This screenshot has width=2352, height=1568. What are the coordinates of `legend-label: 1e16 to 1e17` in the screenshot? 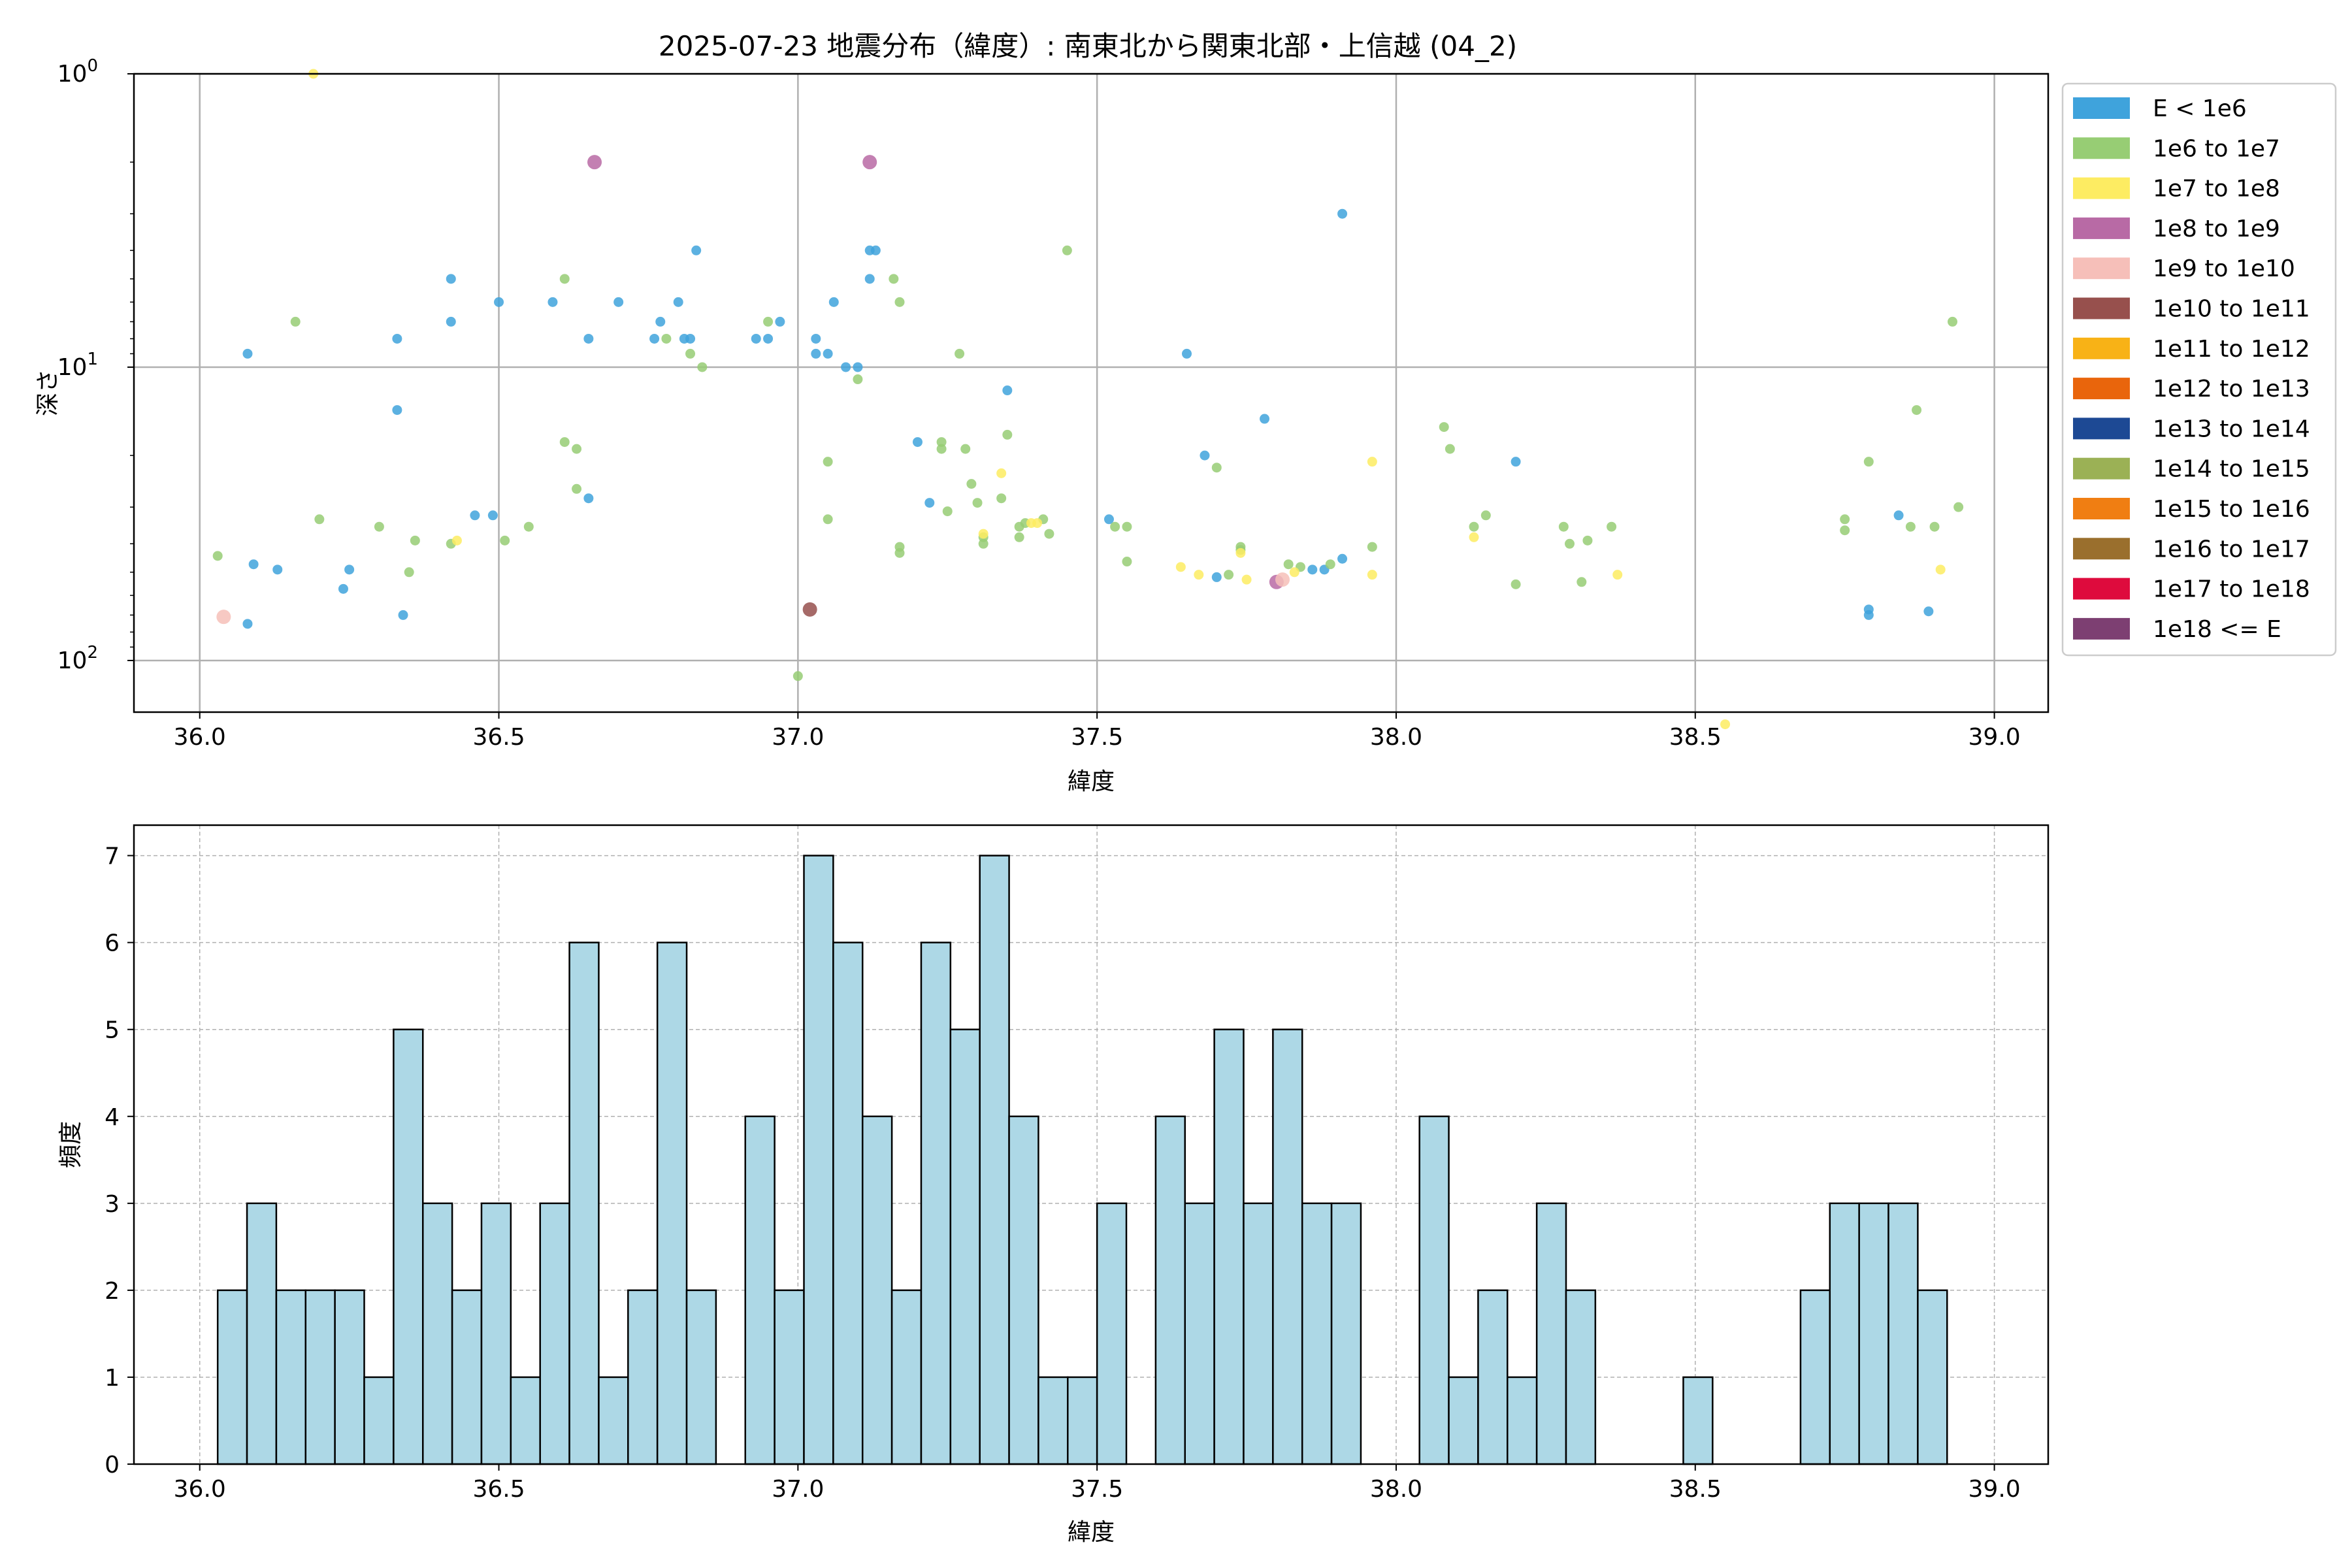 It's located at (2231, 549).